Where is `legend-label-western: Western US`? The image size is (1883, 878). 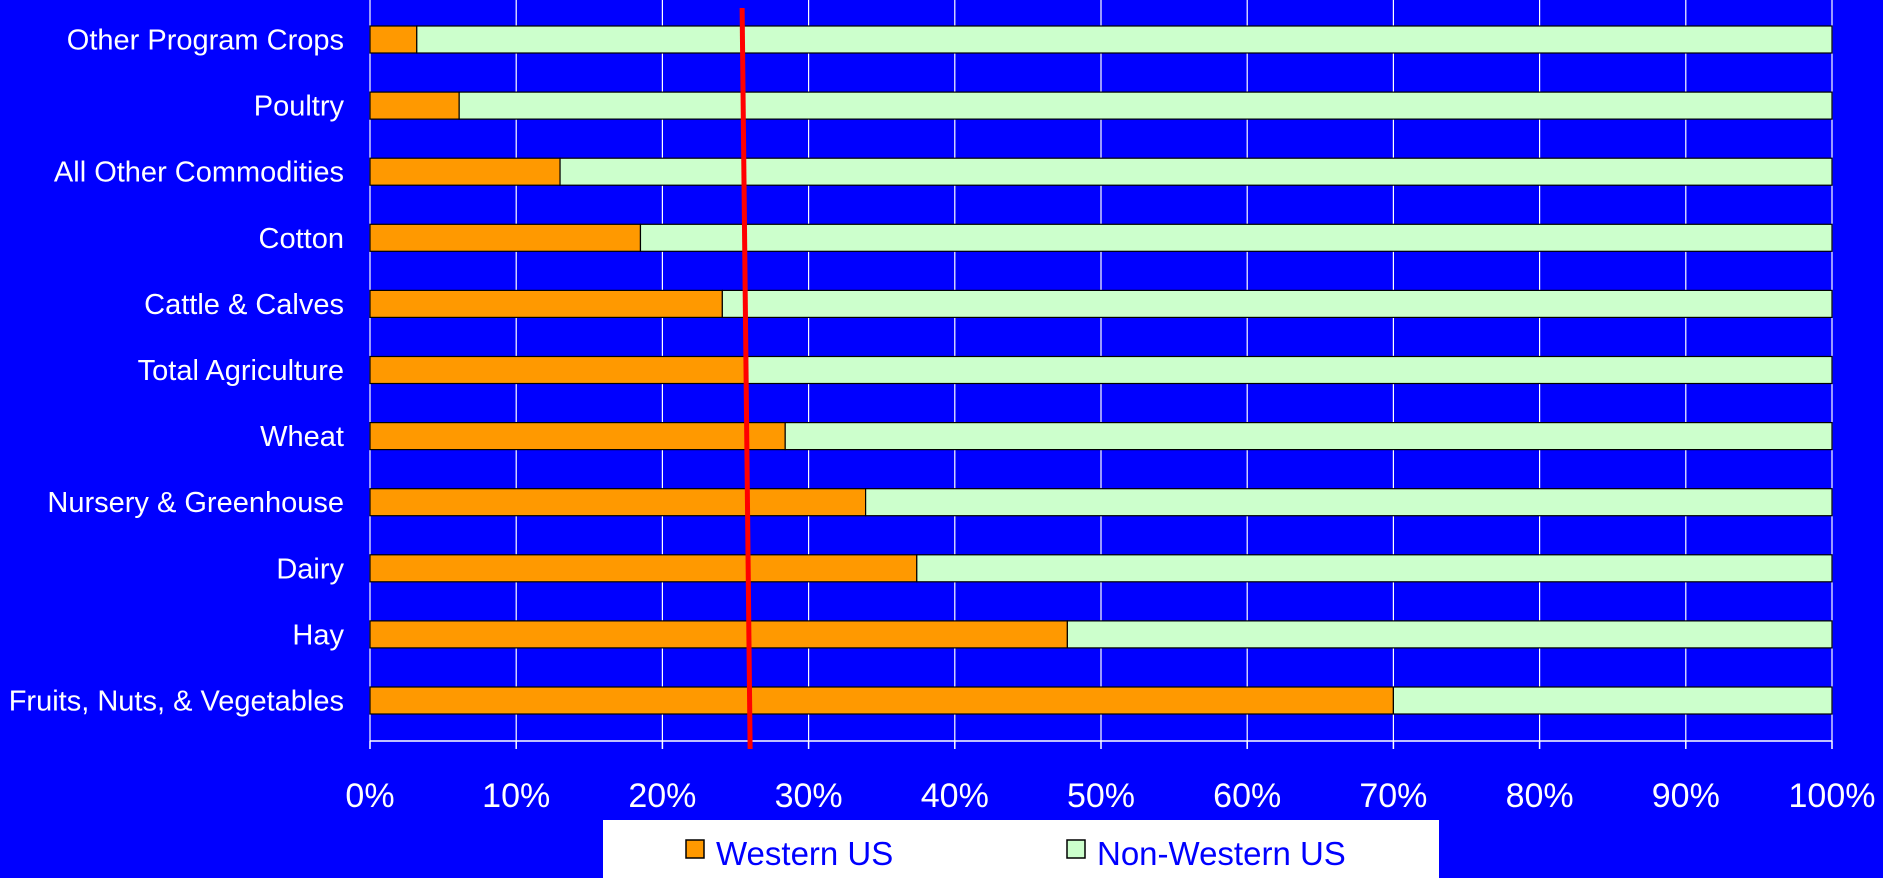 legend-label-western: Western US is located at coordinates (804, 853).